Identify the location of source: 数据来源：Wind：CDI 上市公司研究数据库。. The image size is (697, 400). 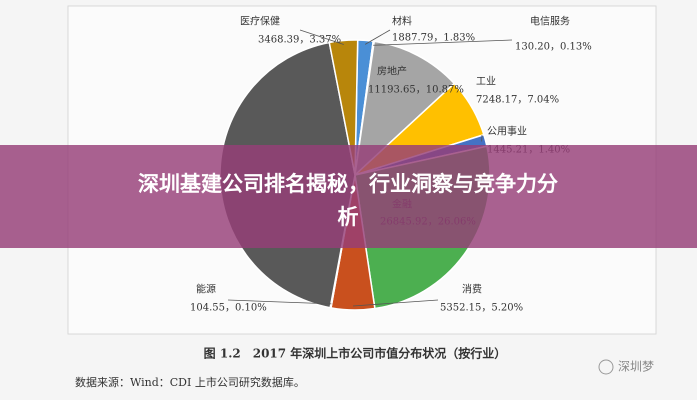
(190, 382).